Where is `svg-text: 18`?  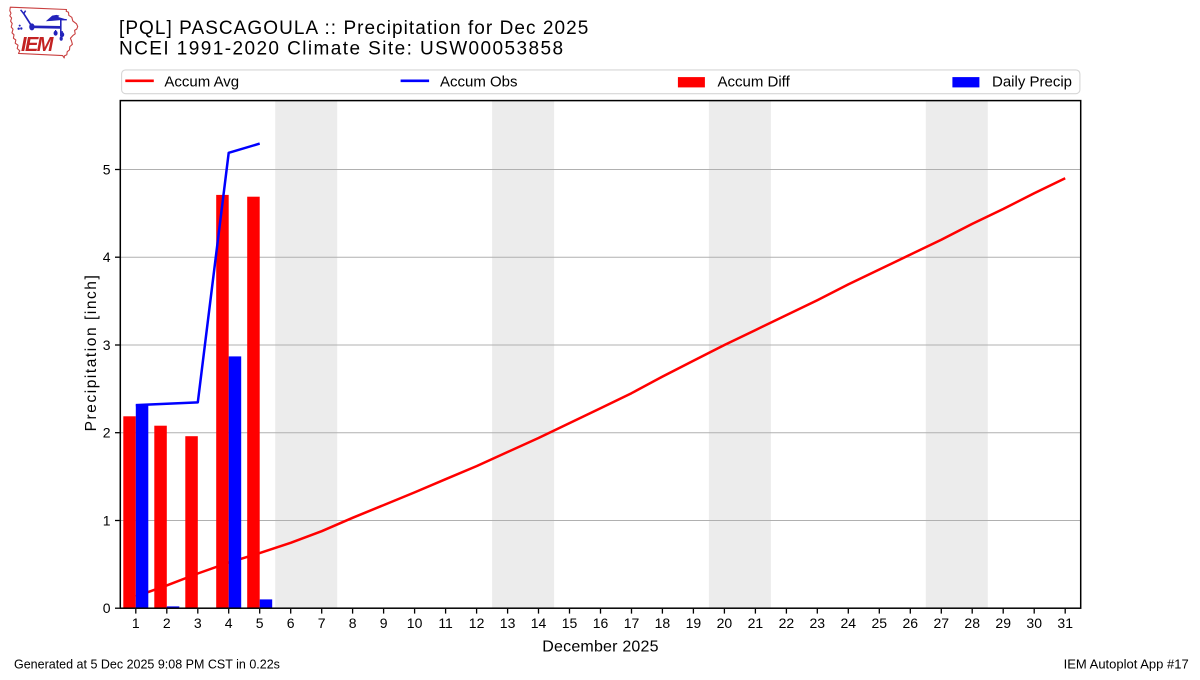
svg-text: 18 is located at coordinates (663, 623).